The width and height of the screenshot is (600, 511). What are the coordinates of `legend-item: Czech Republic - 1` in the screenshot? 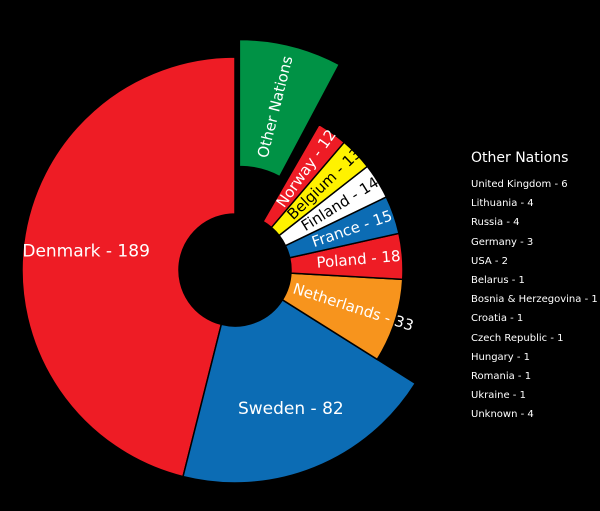 It's located at (517, 338).